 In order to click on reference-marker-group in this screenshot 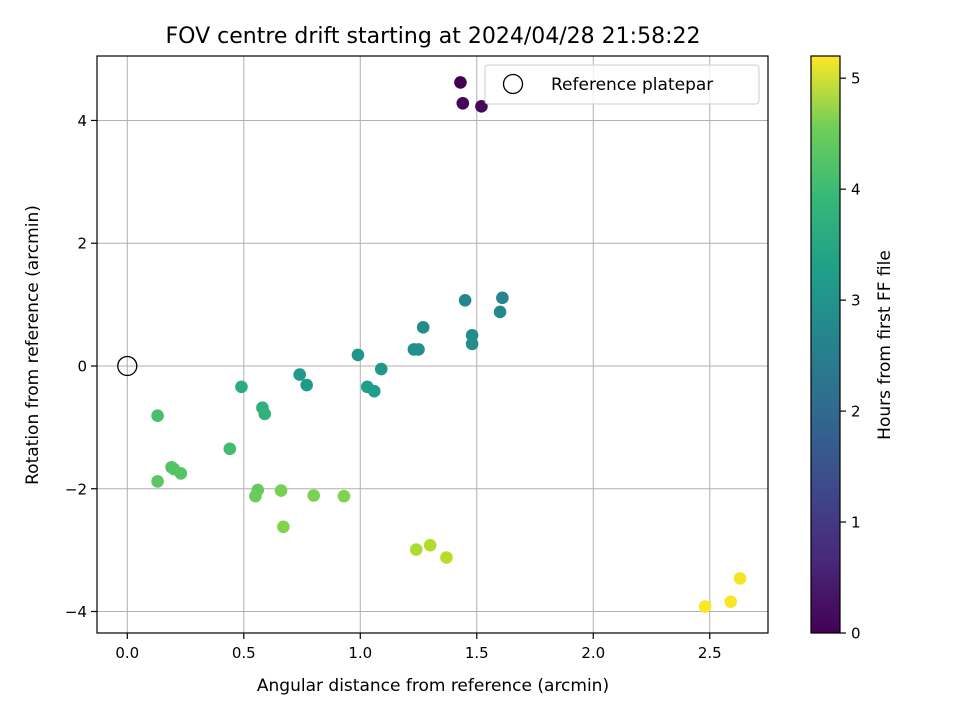, I will do `click(127, 366)`.